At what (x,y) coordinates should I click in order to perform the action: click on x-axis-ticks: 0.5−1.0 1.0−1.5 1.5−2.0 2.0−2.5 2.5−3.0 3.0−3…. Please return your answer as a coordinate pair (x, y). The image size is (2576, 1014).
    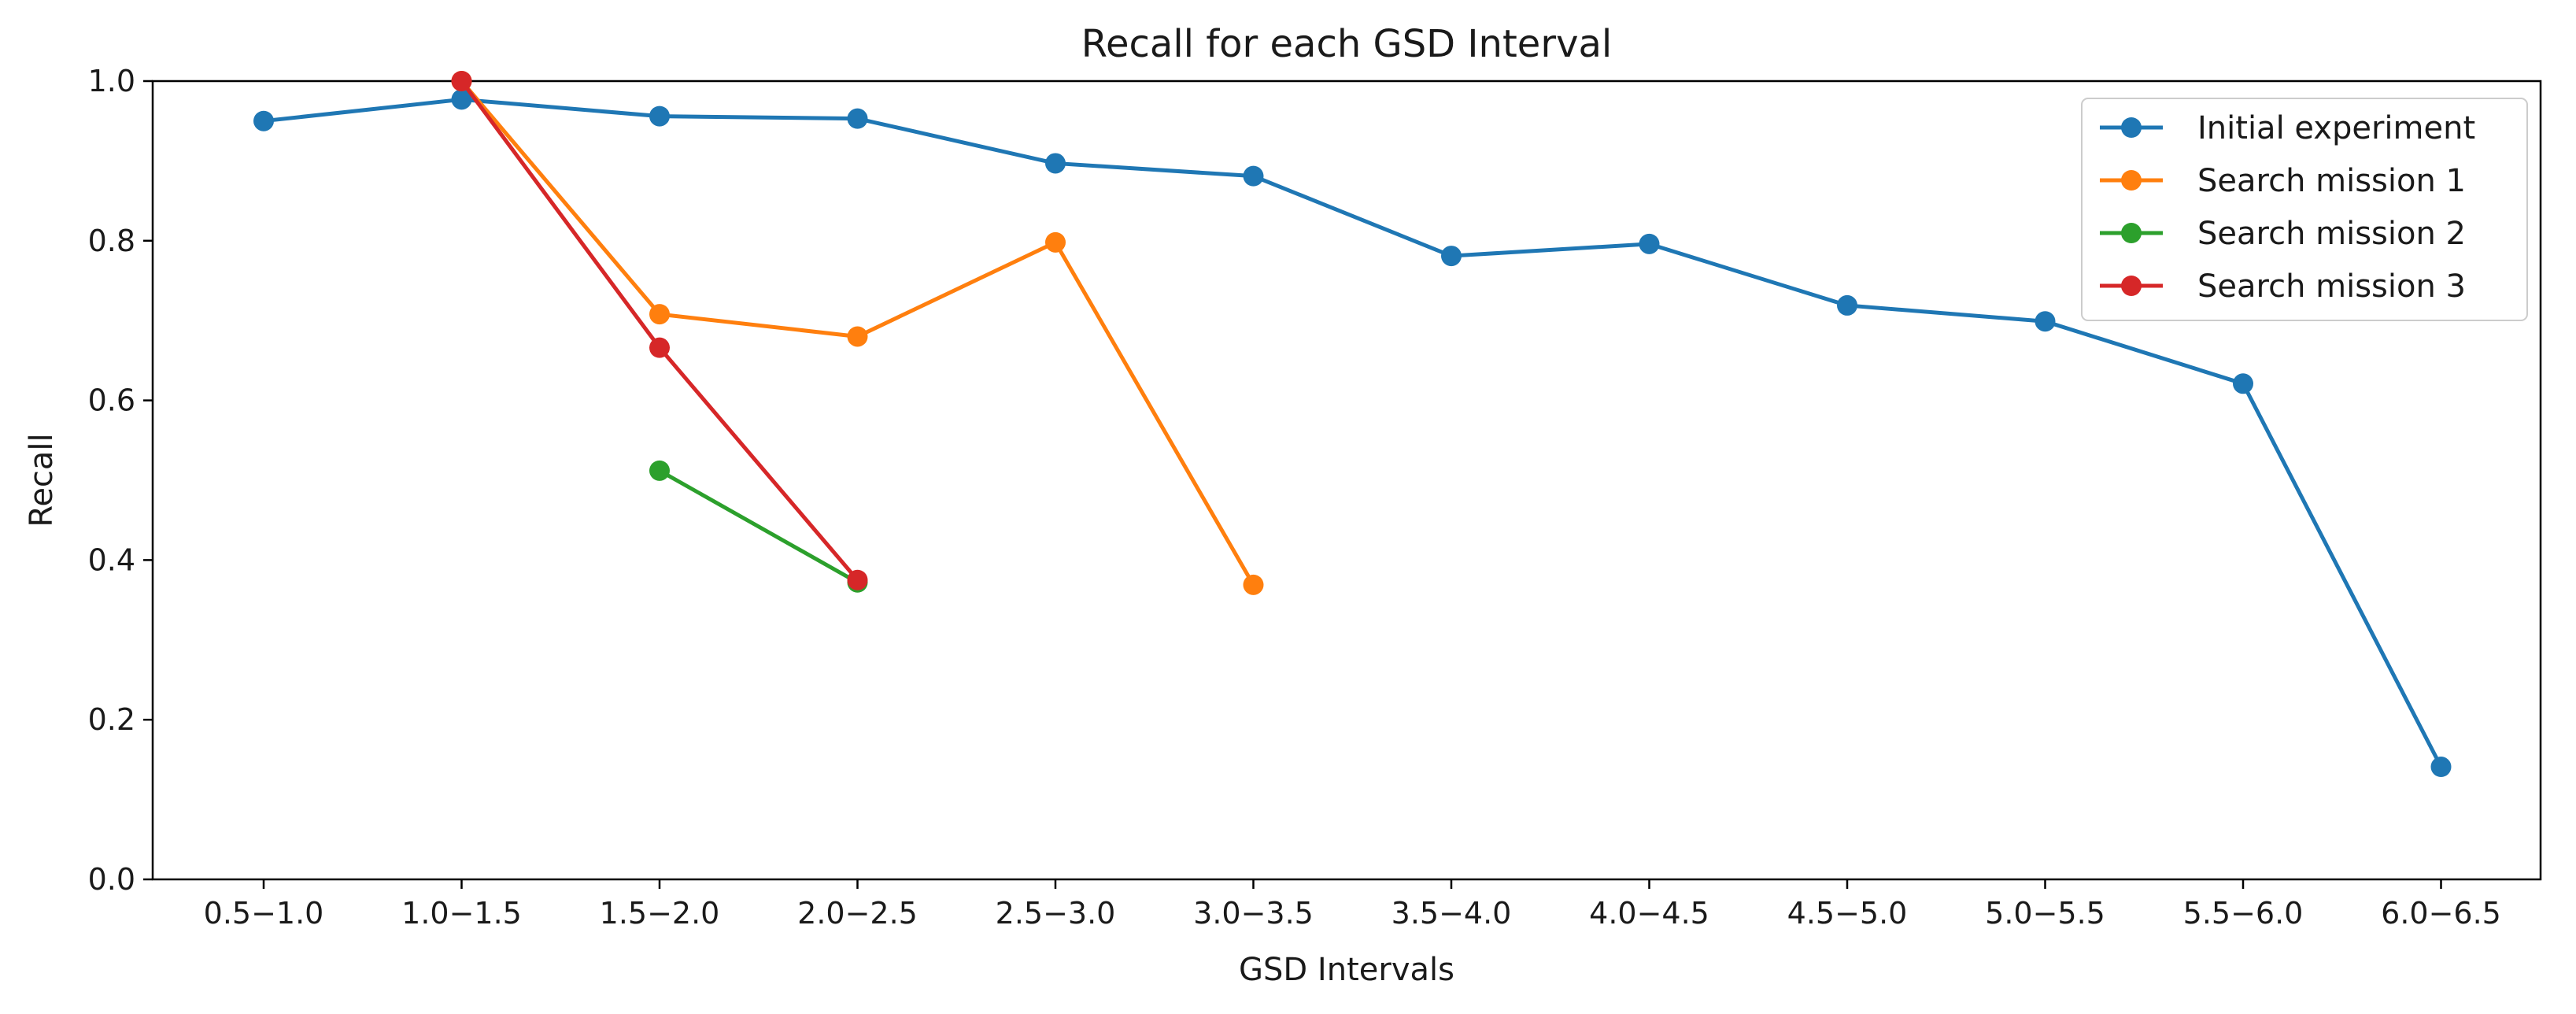
    Looking at the image, I should click on (1352, 905).